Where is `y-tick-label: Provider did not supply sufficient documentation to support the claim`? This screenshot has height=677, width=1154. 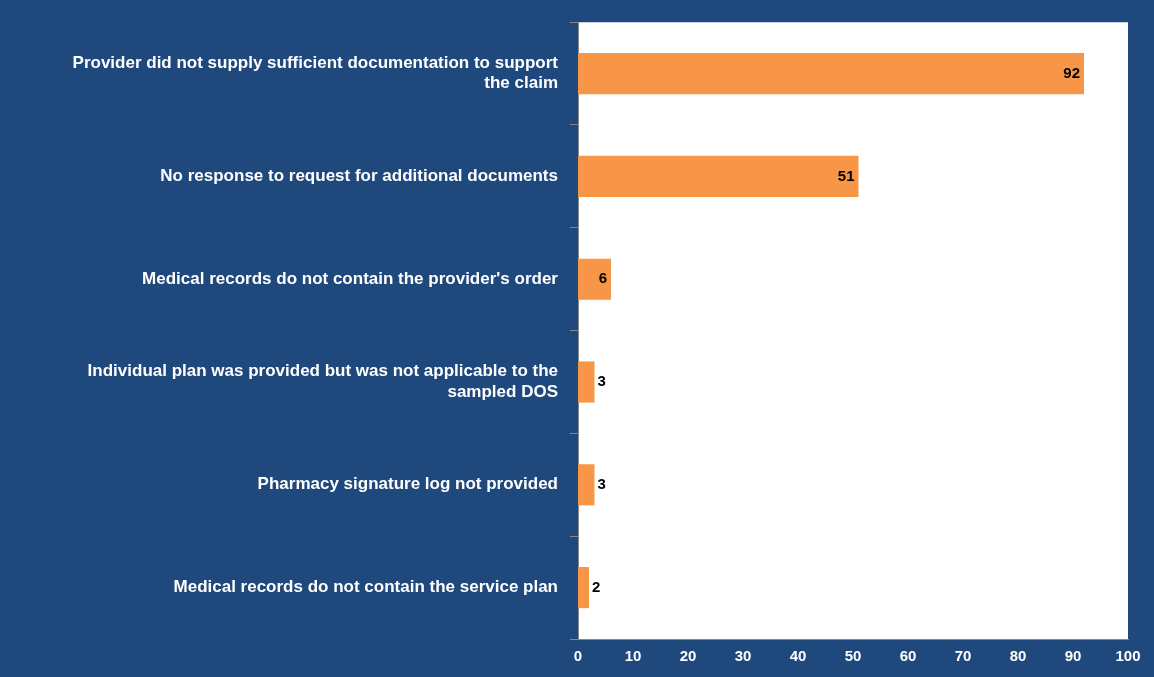 y-tick-label: Provider did not supply sufficient documentation to support the claim is located at coordinates (315, 73).